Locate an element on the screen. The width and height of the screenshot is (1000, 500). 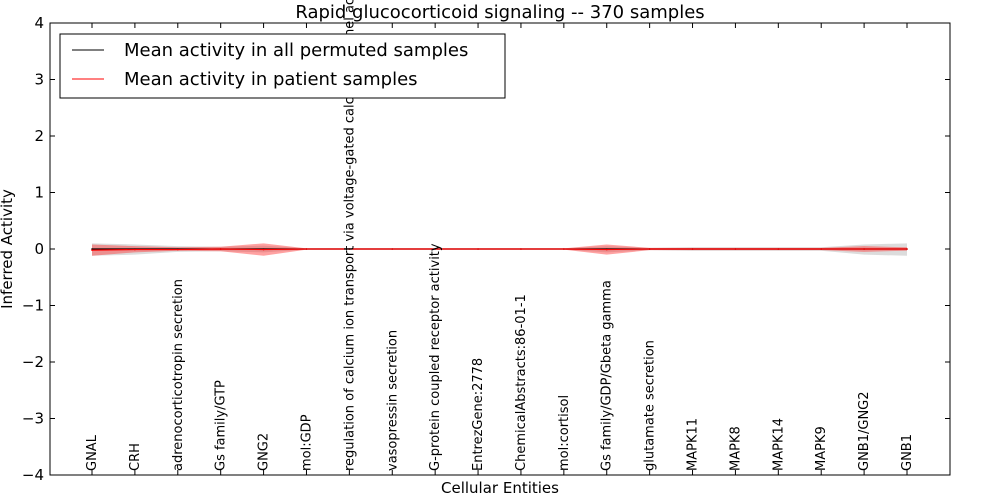
xtick-label-mapk8: MAPK8 is located at coordinates (735, 448).